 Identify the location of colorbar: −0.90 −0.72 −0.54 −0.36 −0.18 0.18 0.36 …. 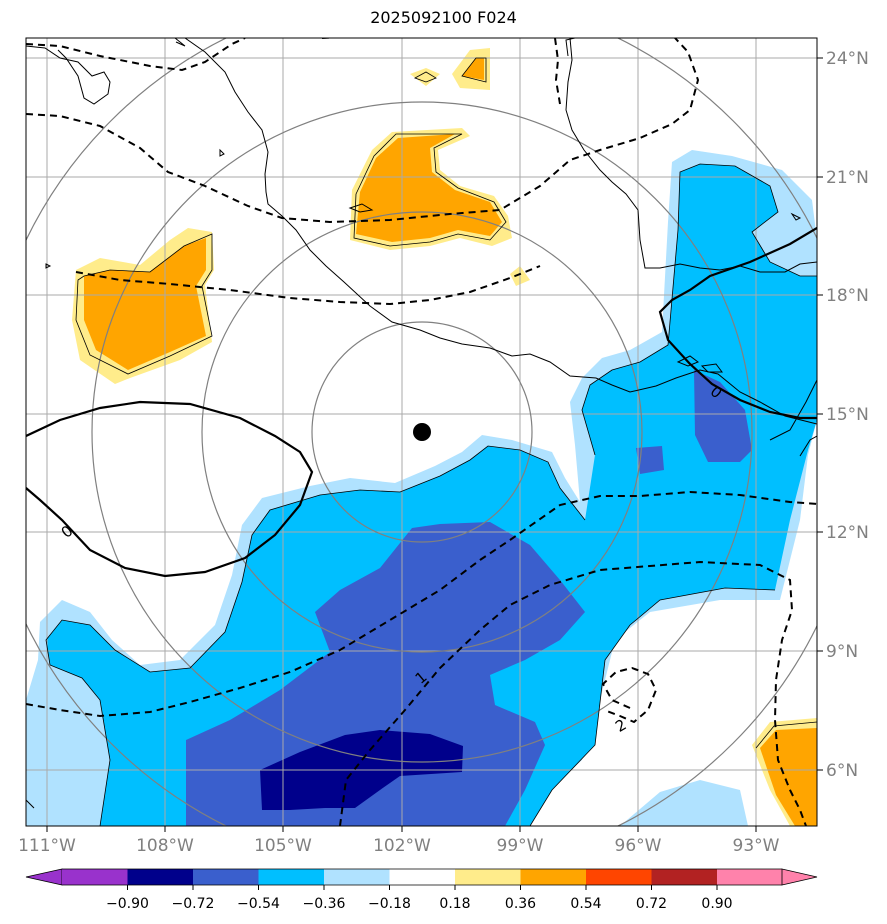
(421, 890).